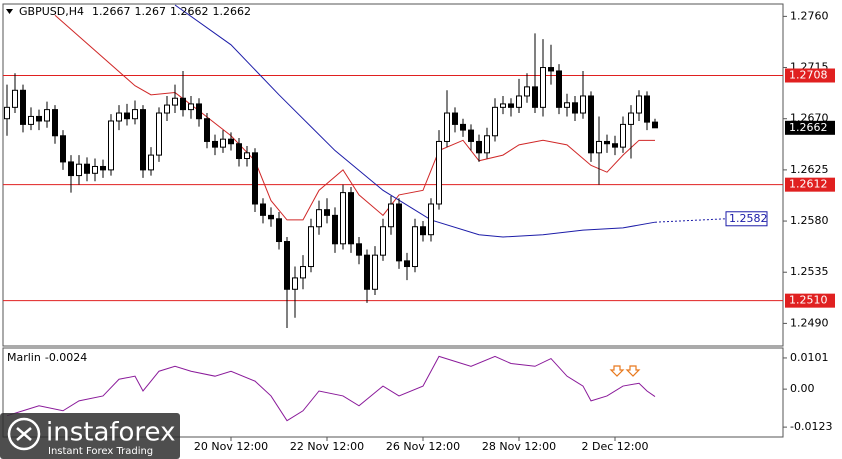 The image size is (842, 459). What do you see at coordinates (802, 388) in the screenshot?
I see `y-tick-label: 0.00` at bounding box center [802, 388].